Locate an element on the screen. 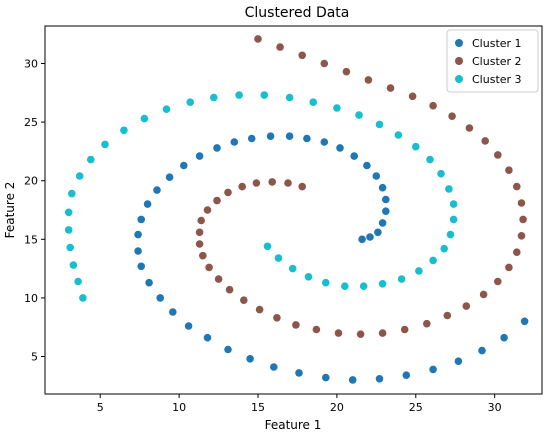  x-tick-label: 25 is located at coordinates (416, 407).